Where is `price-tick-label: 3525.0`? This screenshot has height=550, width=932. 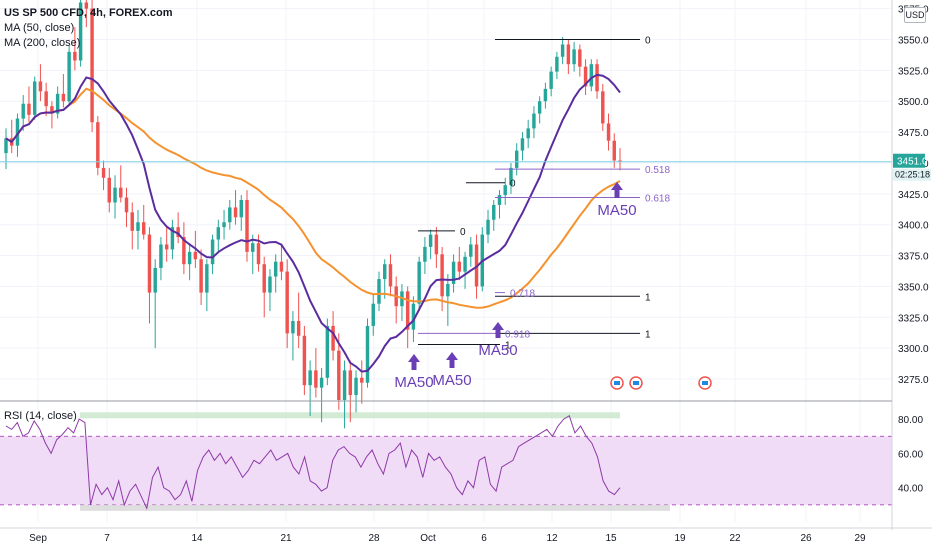 price-tick-label: 3525.0 is located at coordinates (913, 71).